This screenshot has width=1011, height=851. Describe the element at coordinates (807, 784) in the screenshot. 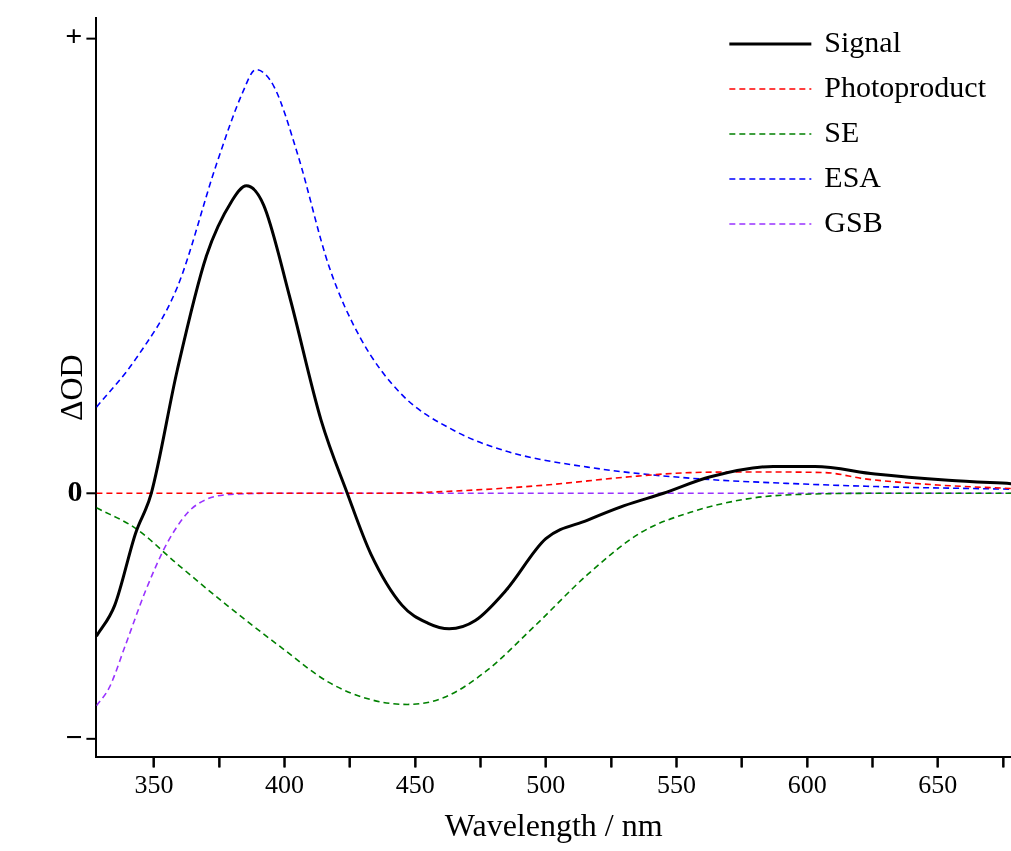

I see `x-tick-label: 600` at that location.